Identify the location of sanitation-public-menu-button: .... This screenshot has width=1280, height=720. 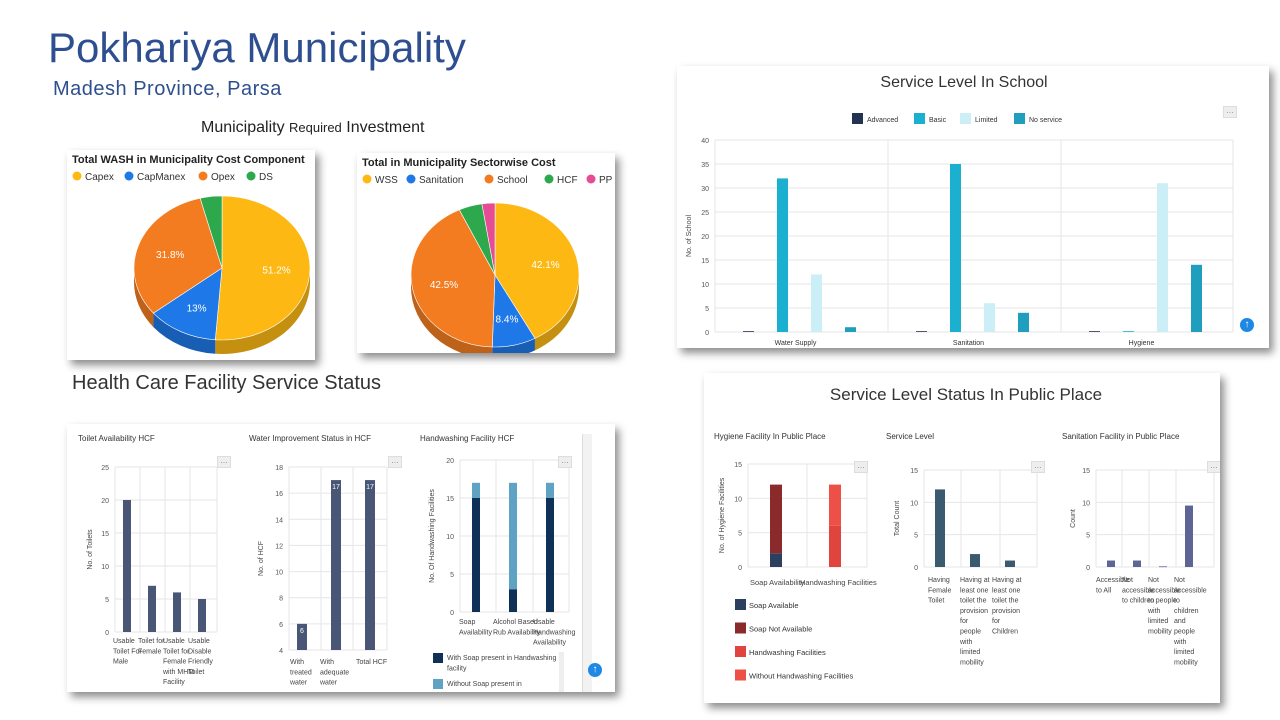
(1213, 467).